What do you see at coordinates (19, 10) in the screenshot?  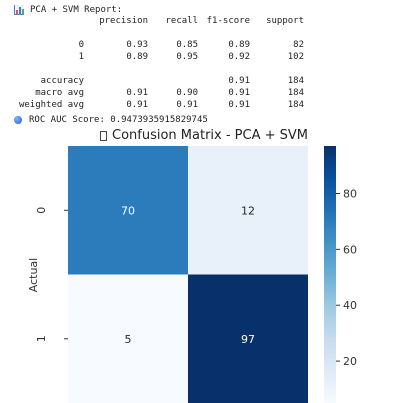 I see `bar-chart-icon` at bounding box center [19, 10].